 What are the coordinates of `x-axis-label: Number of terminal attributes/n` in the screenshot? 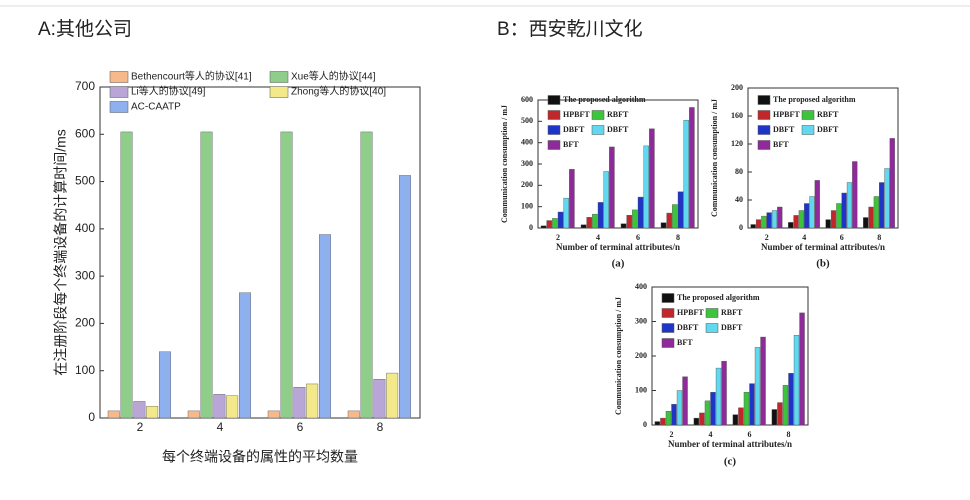 It's located at (730, 444).